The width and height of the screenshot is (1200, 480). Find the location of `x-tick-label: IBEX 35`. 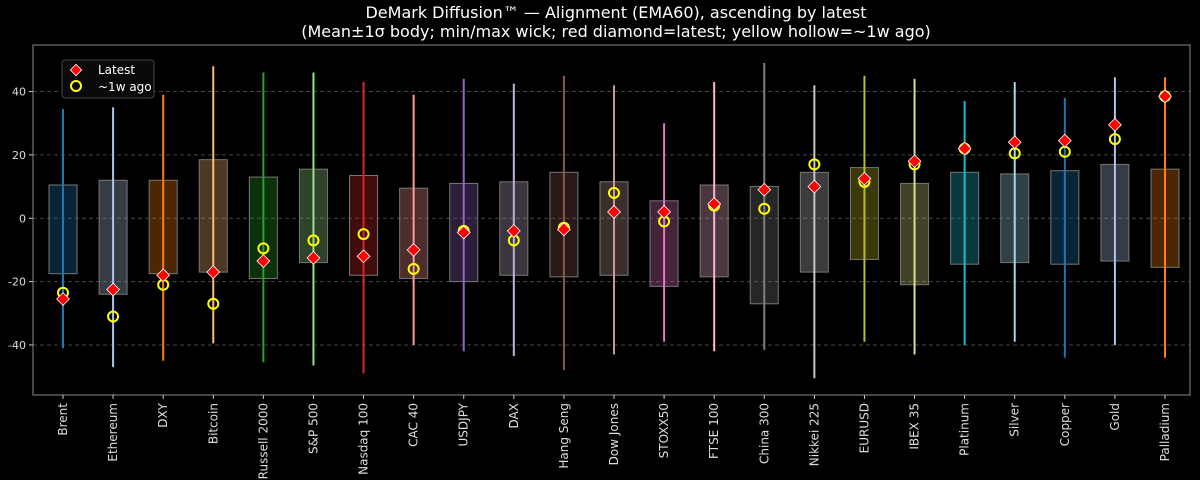

x-tick-label: IBEX 35 is located at coordinates (915, 426).